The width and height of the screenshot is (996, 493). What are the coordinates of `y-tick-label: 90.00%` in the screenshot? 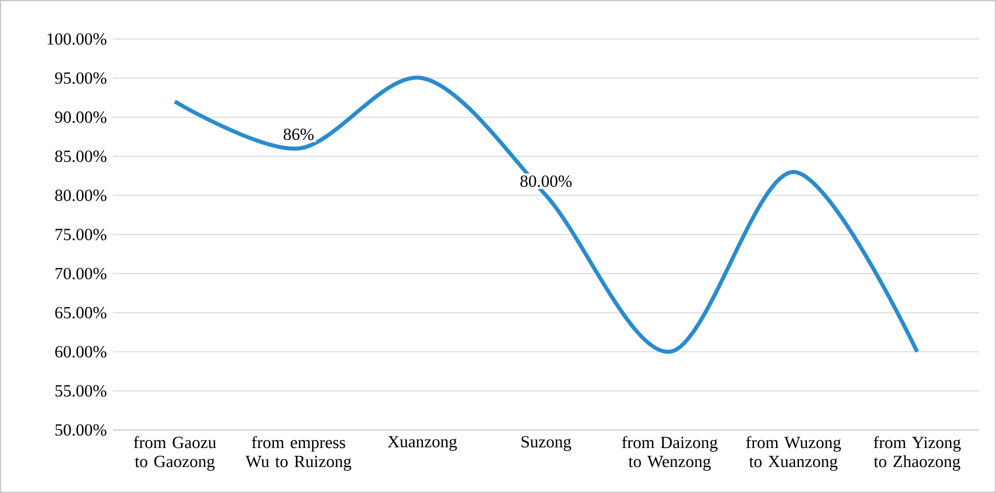 It's located at (80, 117).